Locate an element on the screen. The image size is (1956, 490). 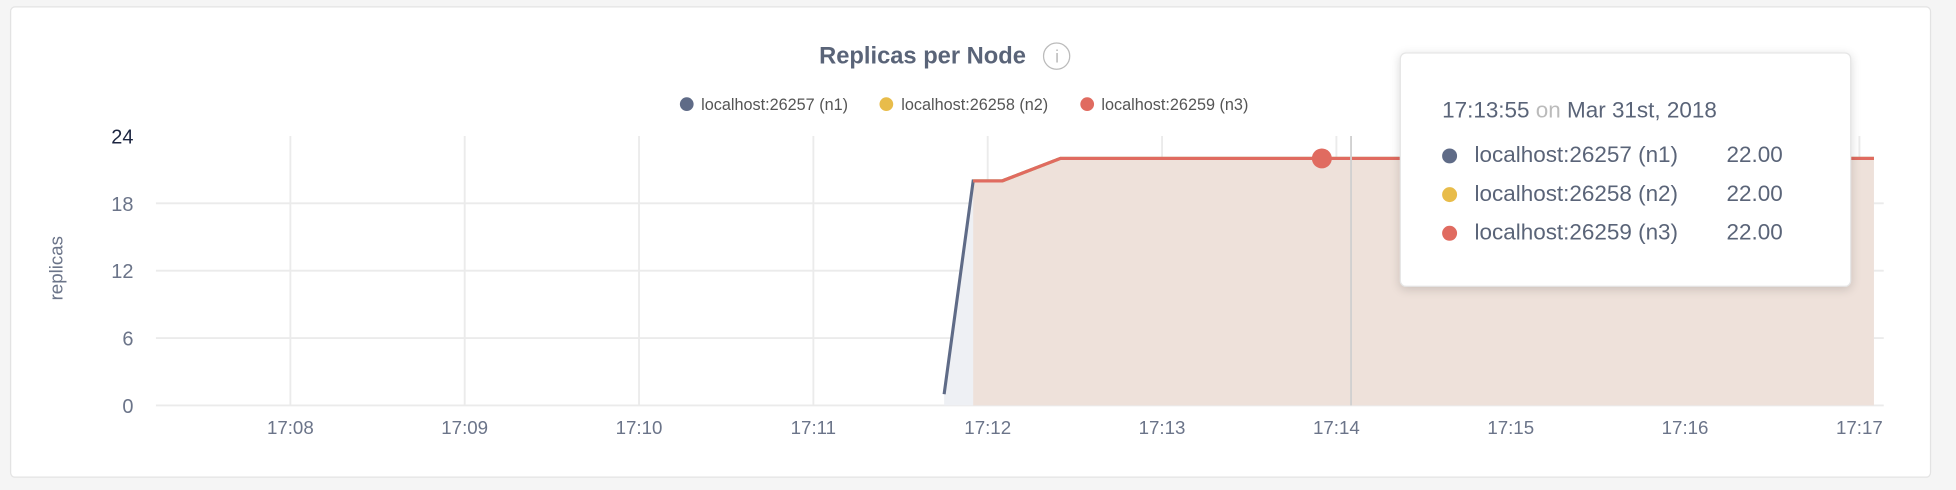
tooltip-time-value: 17:13:55 is located at coordinates (1486, 110).